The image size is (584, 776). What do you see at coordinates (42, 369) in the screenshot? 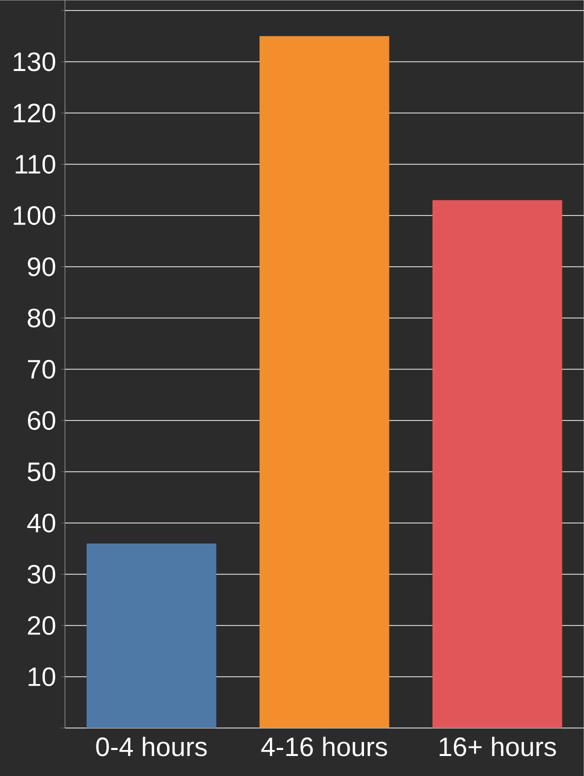
I see `y-tick-label: 70` at bounding box center [42, 369].